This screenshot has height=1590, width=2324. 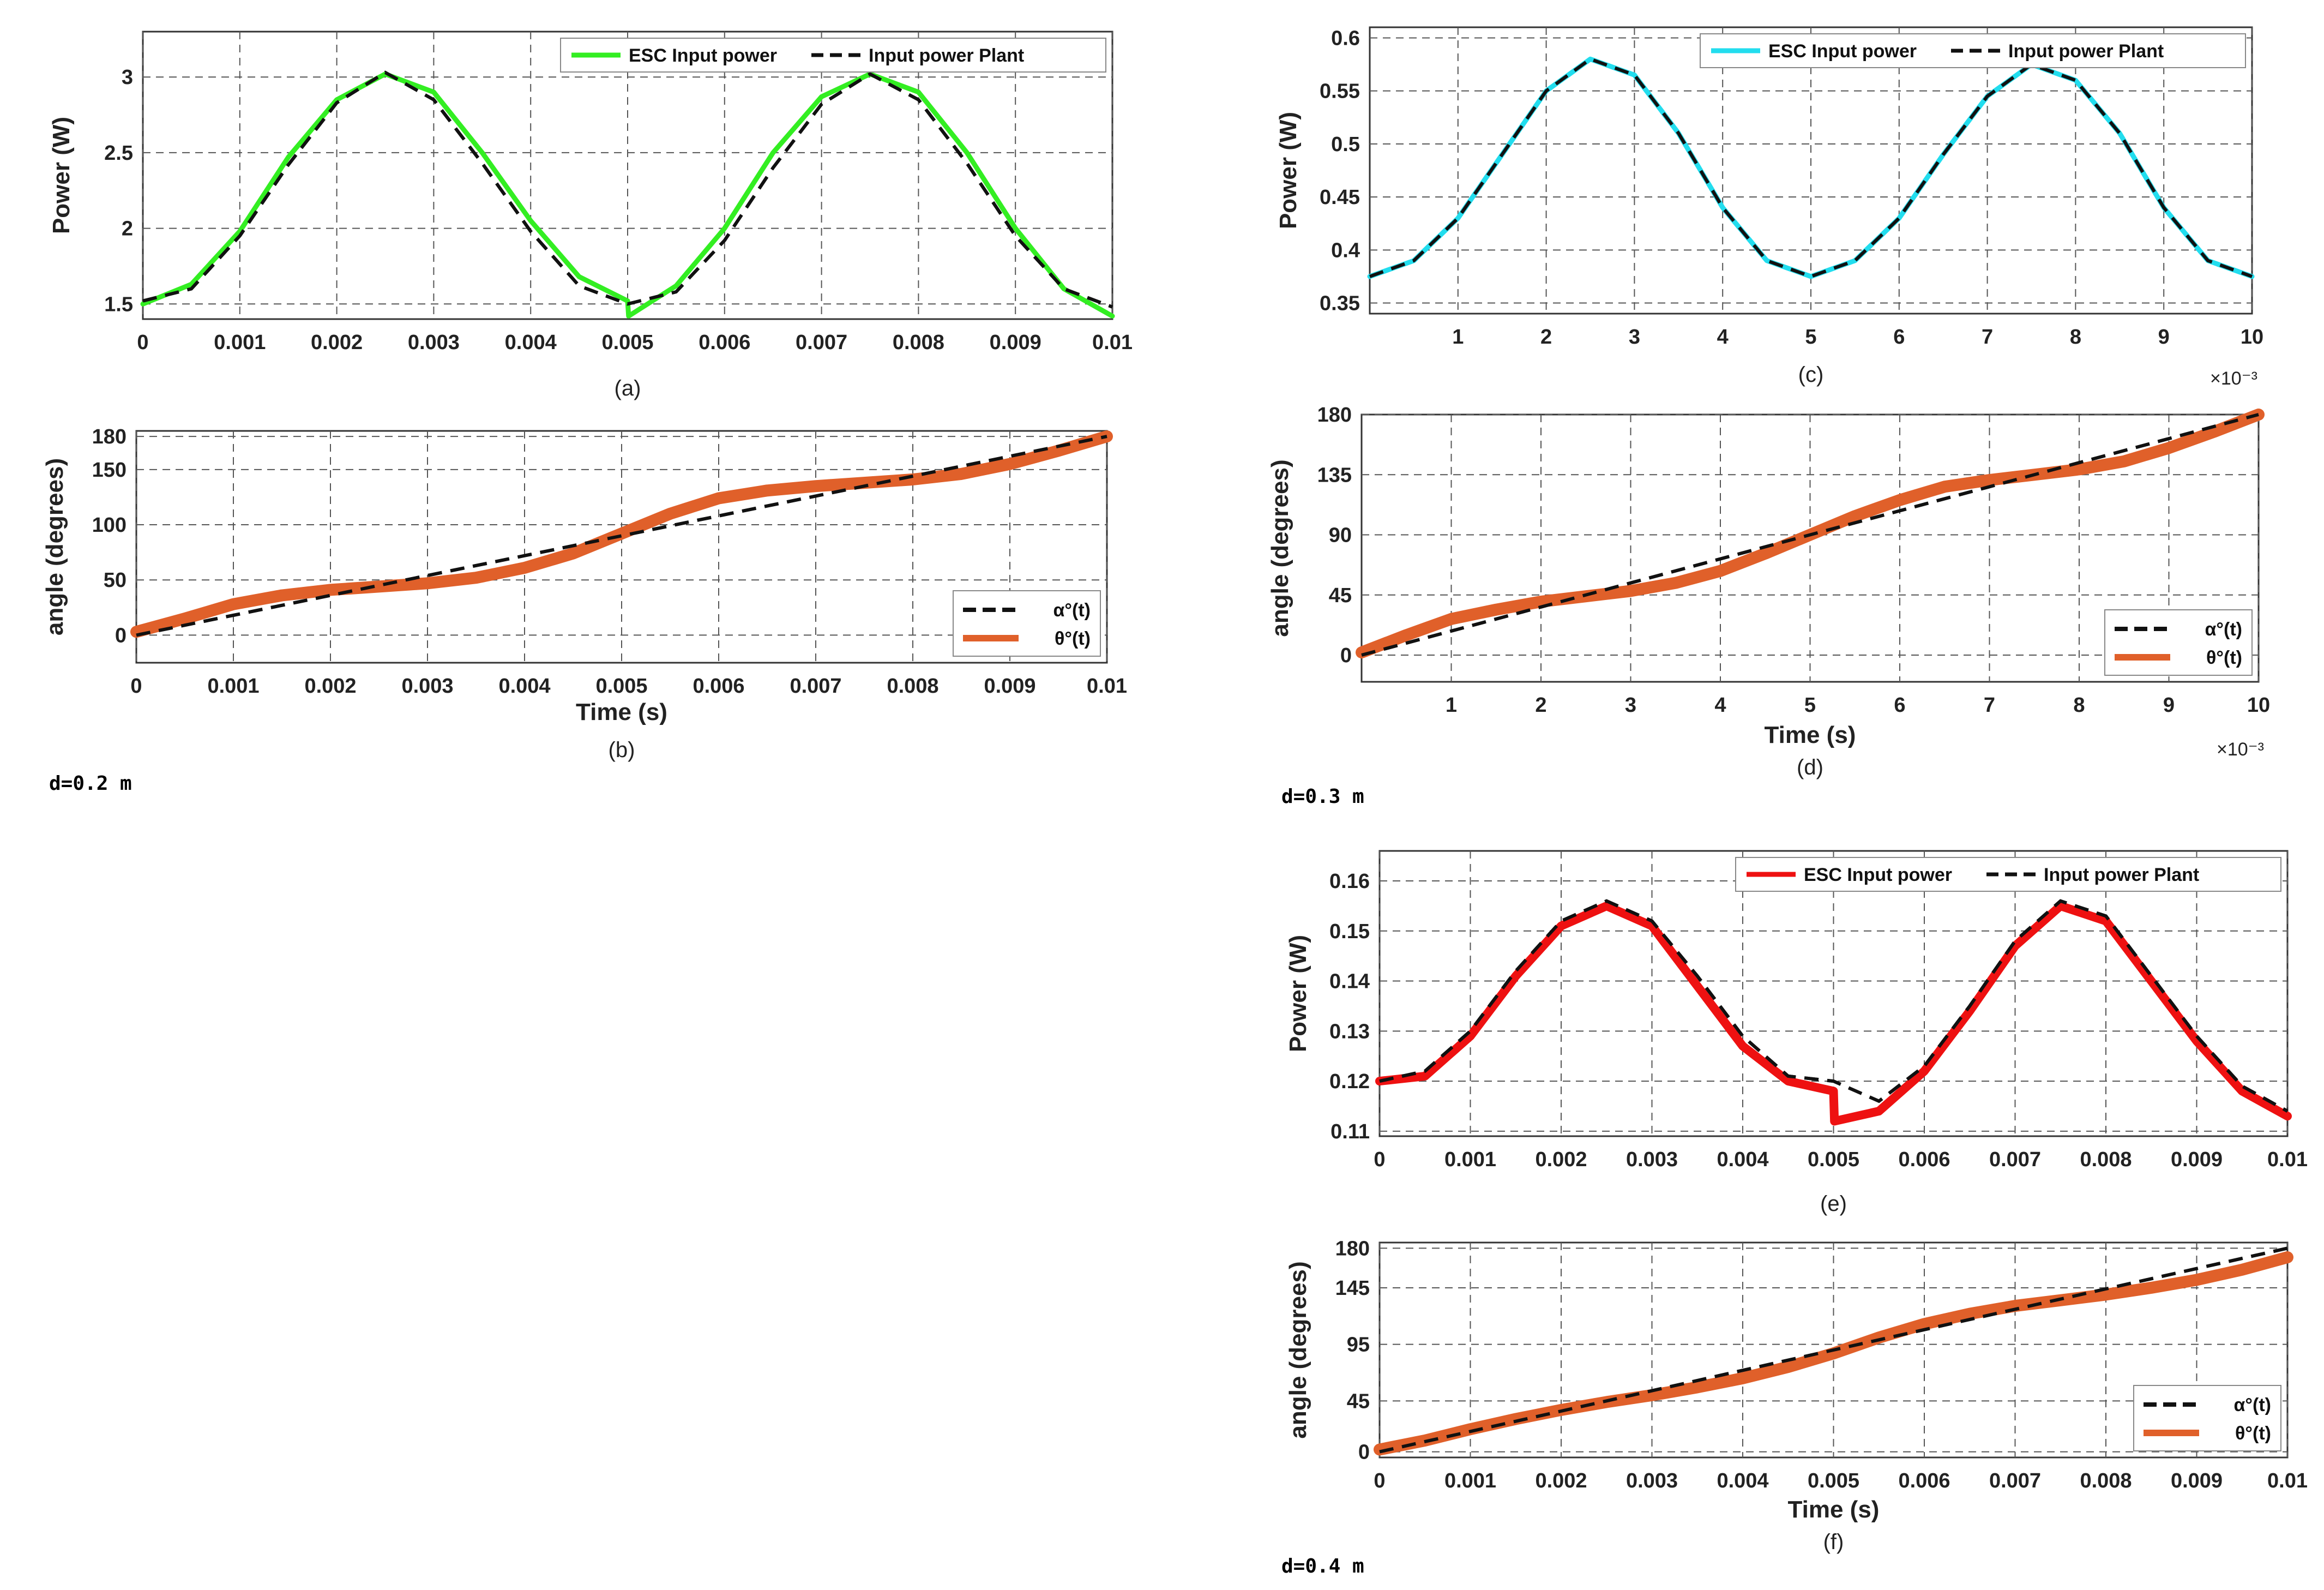 I want to click on y-tick-label: 1.5, so click(x=118, y=304).